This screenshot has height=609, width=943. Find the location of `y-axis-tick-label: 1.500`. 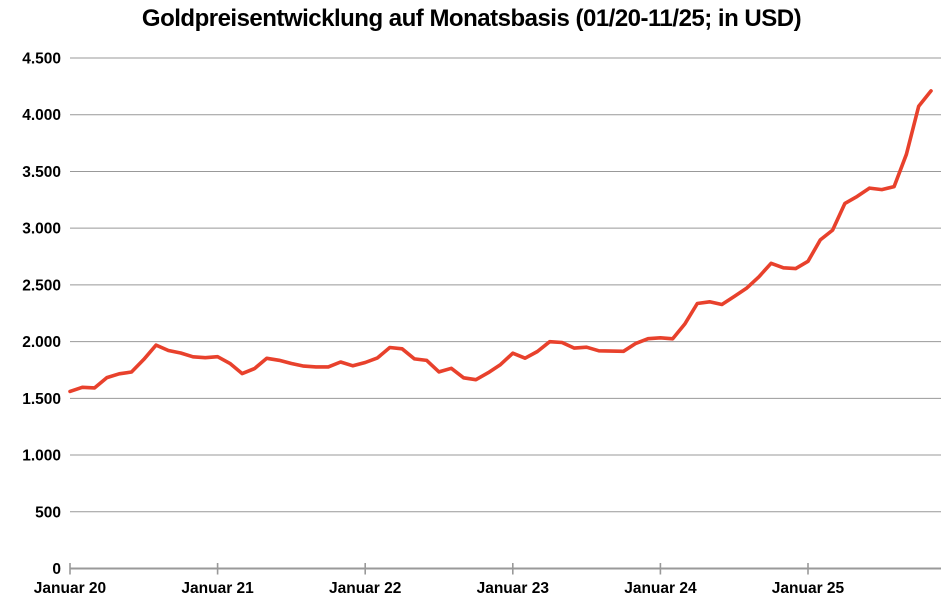

y-axis-tick-label: 1.500 is located at coordinates (41, 399).